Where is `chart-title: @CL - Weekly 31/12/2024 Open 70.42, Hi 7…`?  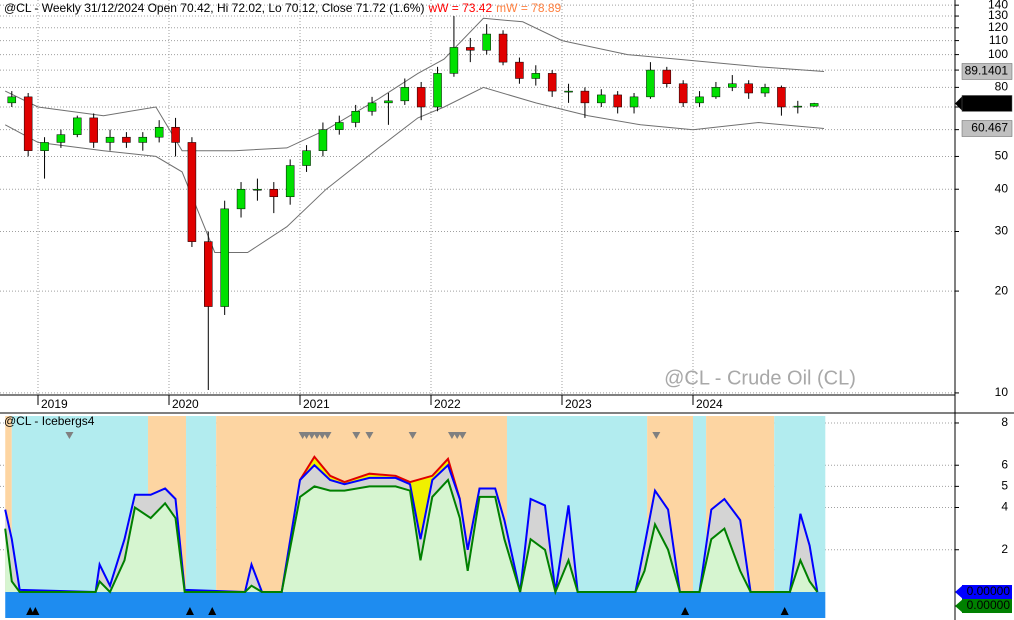 chart-title: @CL - Weekly 31/12/2024 Open 70.42, Hi 7… is located at coordinates (283, 8).